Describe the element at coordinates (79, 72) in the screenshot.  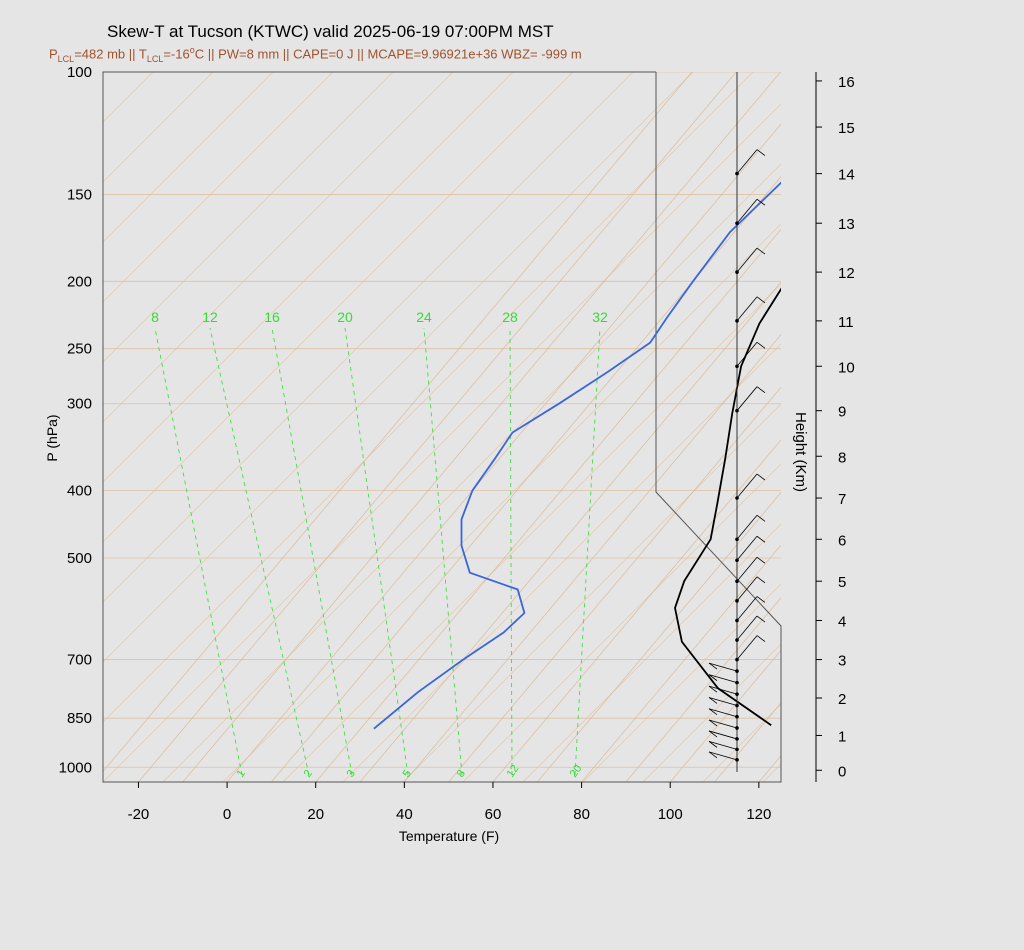
I see `y-tick-label: 100` at that location.